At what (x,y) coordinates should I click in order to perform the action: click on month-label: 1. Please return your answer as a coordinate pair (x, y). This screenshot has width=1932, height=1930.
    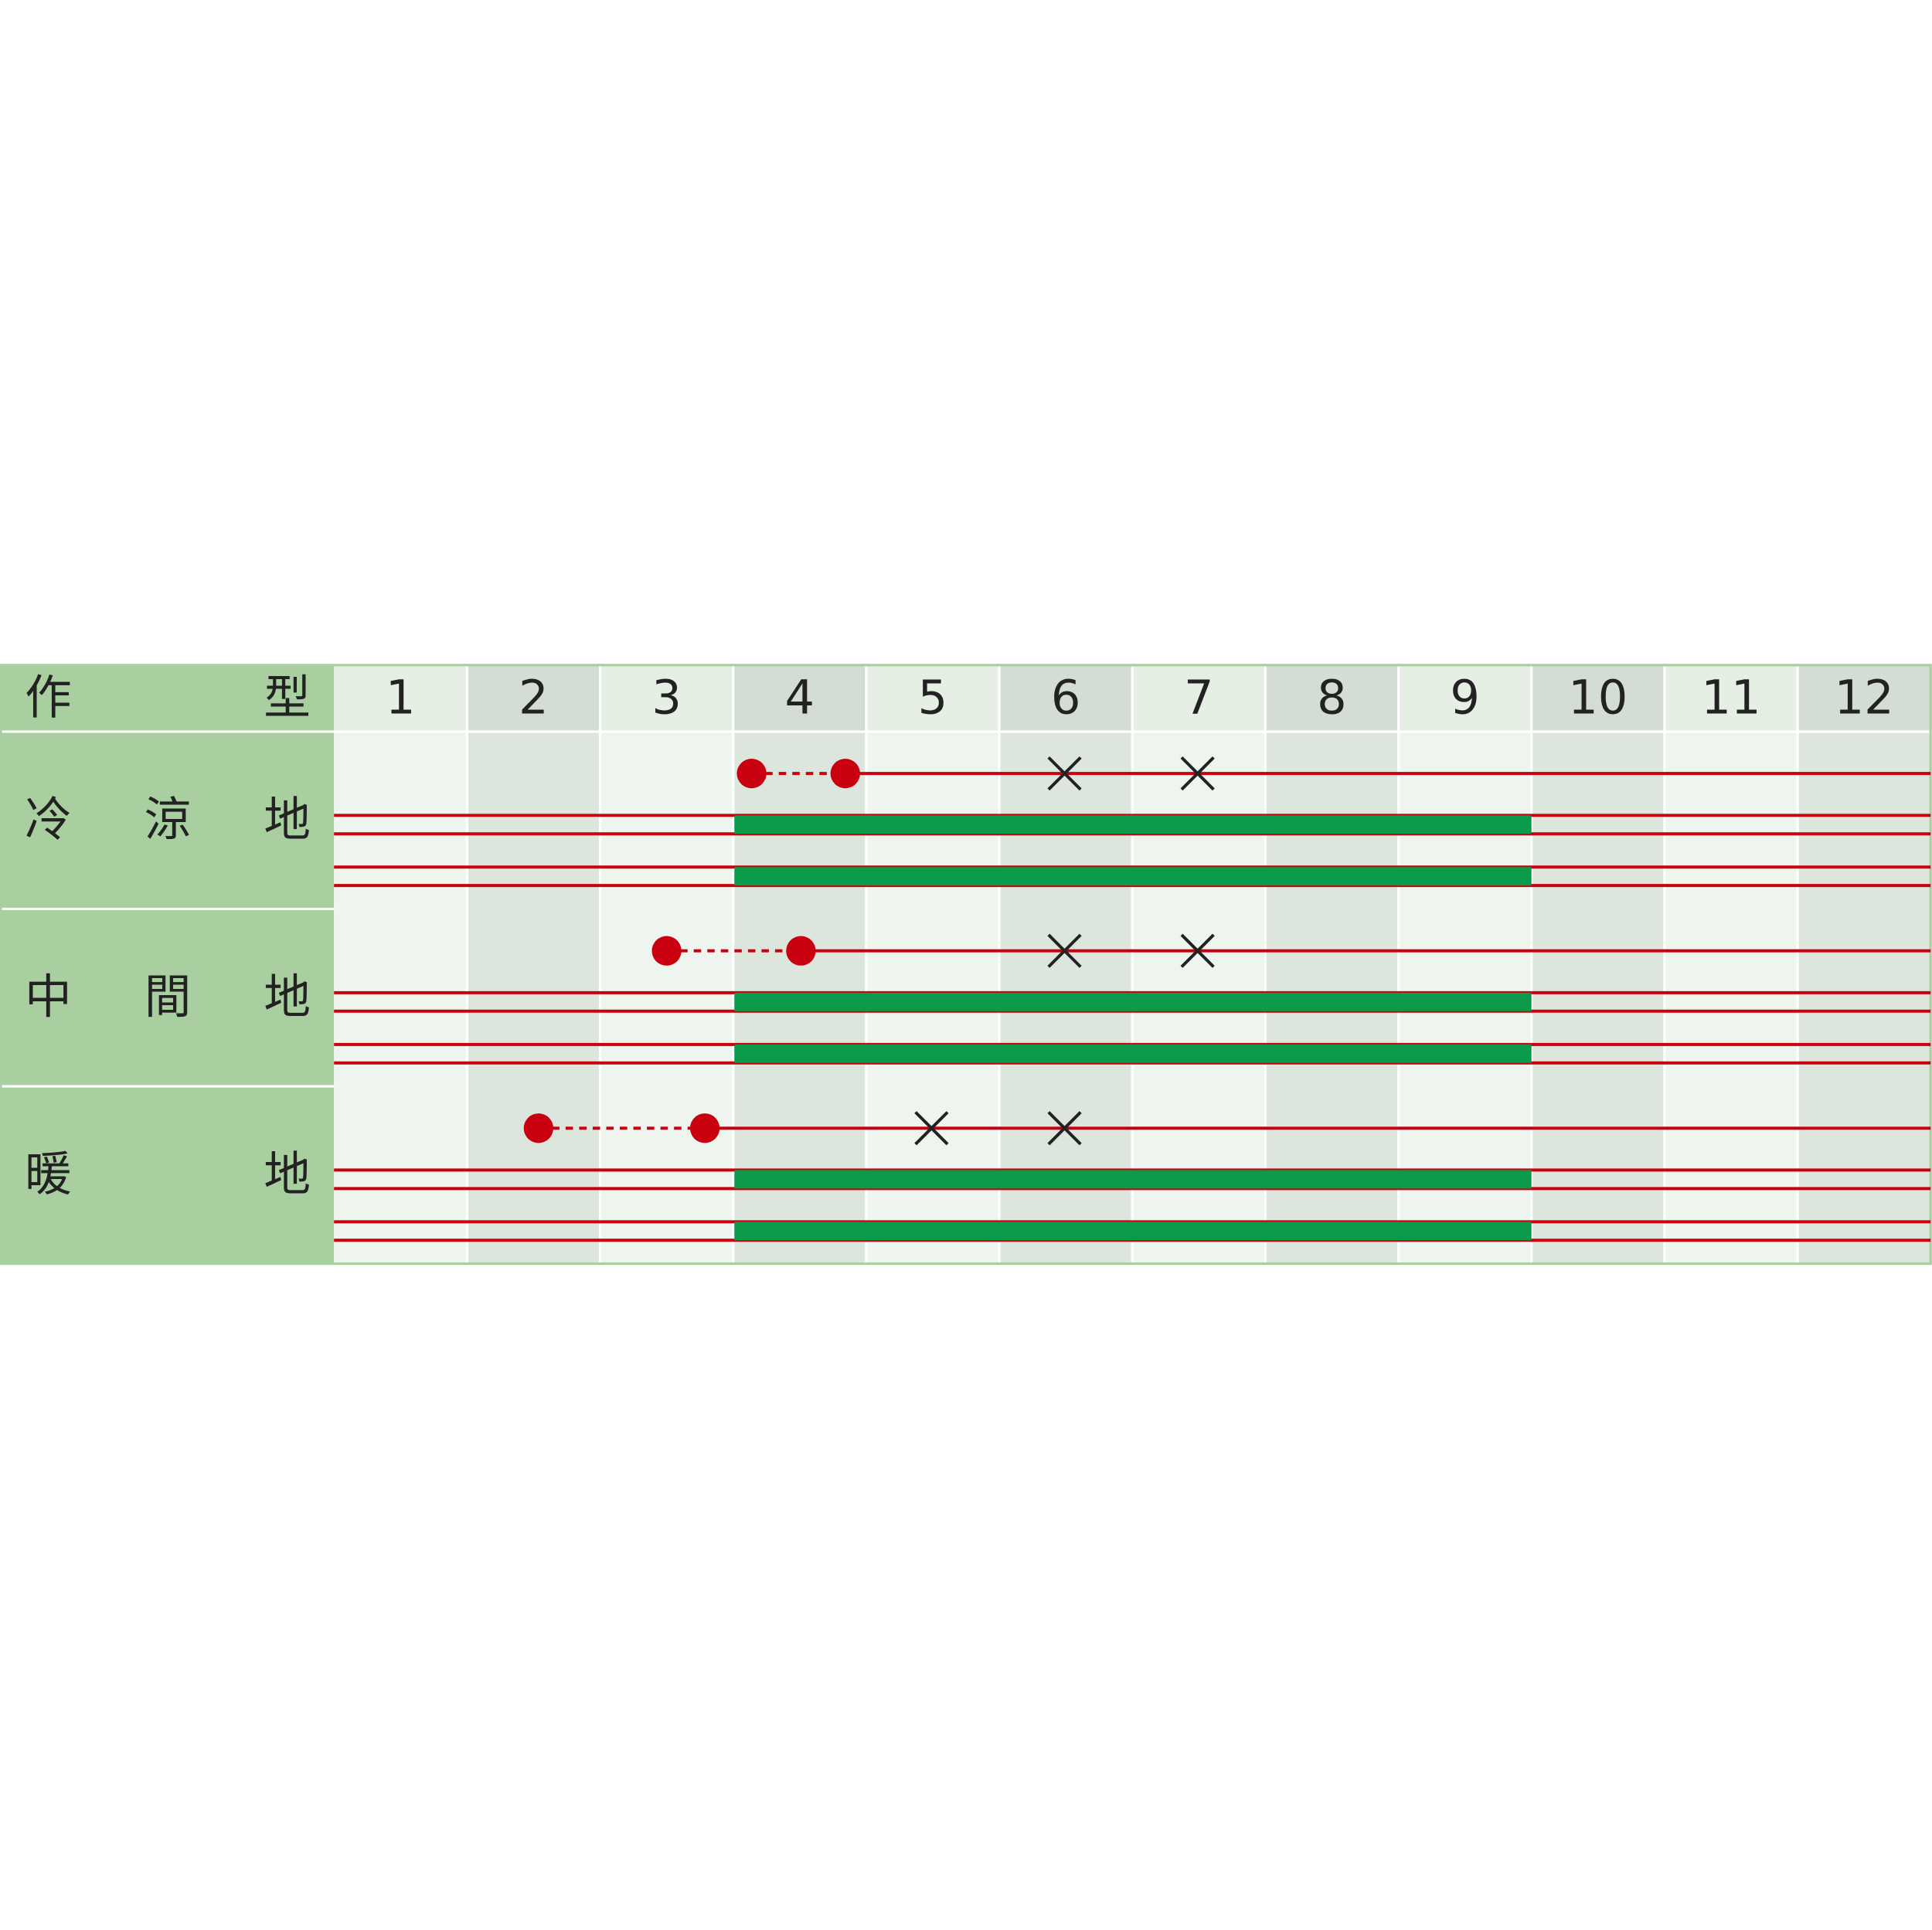
    Looking at the image, I should click on (401, 698).